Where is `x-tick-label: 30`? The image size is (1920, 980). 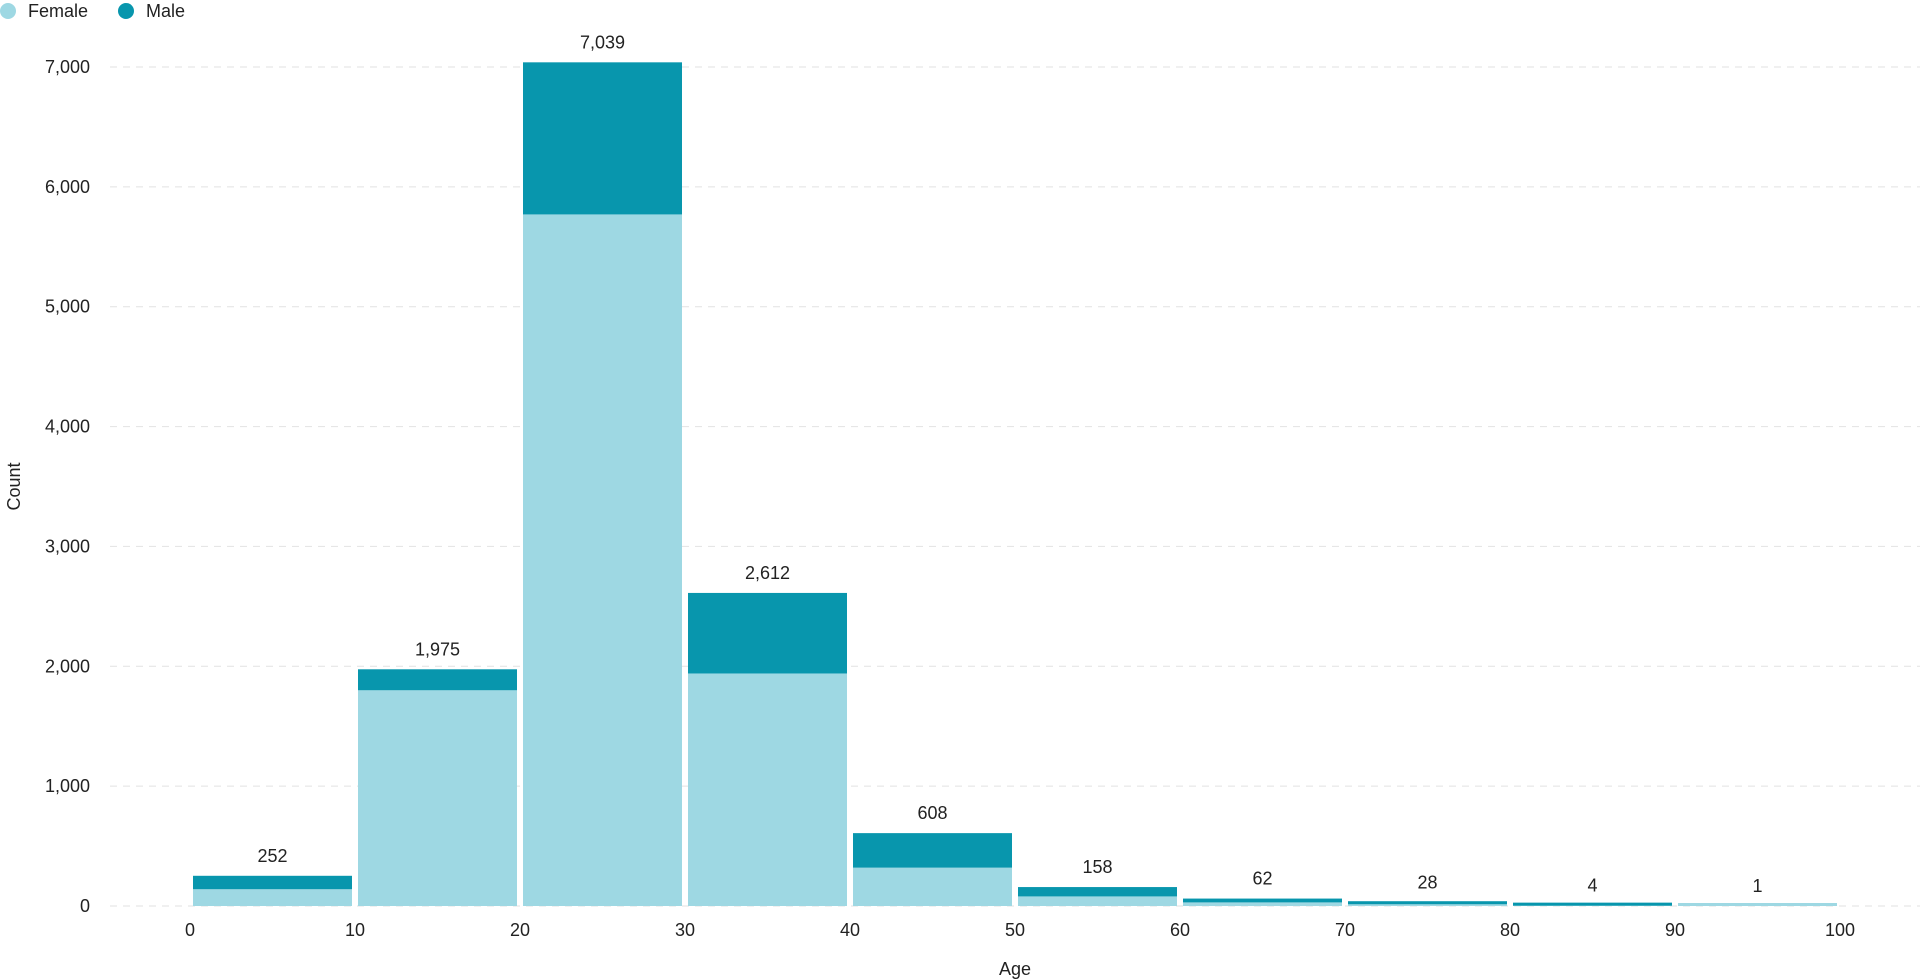 x-tick-label: 30 is located at coordinates (685, 930).